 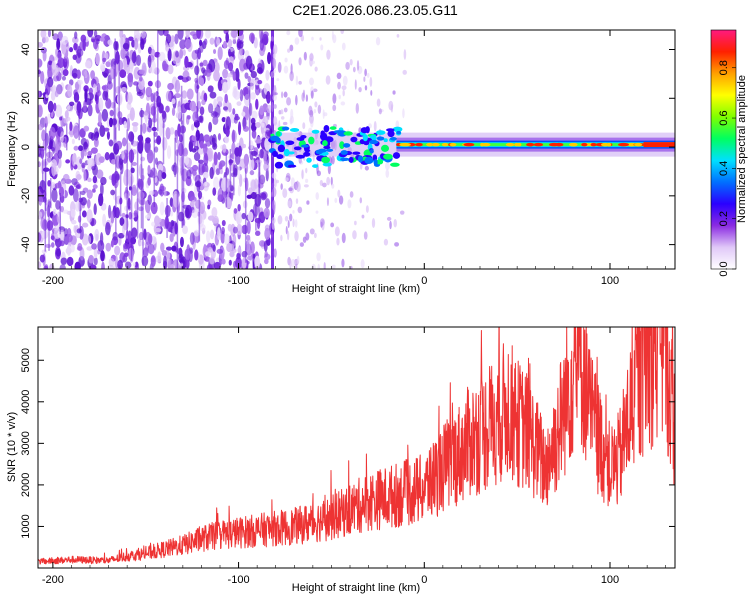 What do you see at coordinates (26, 49) in the screenshot?
I see `y-tick-label: 40` at bounding box center [26, 49].